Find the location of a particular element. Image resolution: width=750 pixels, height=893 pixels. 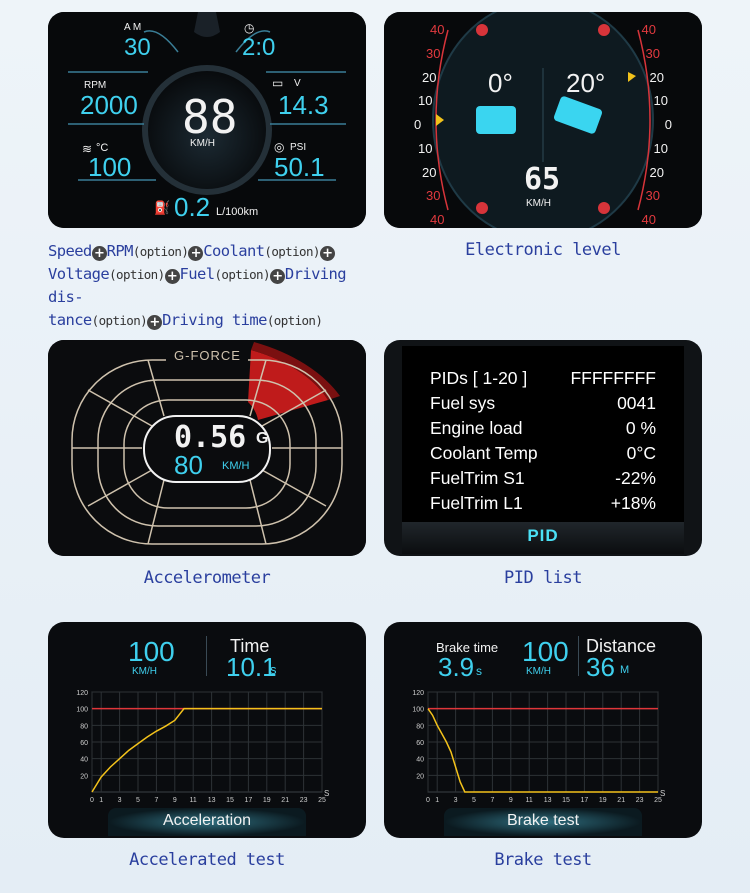

distance-label: Distance is located at coordinates (621, 646).